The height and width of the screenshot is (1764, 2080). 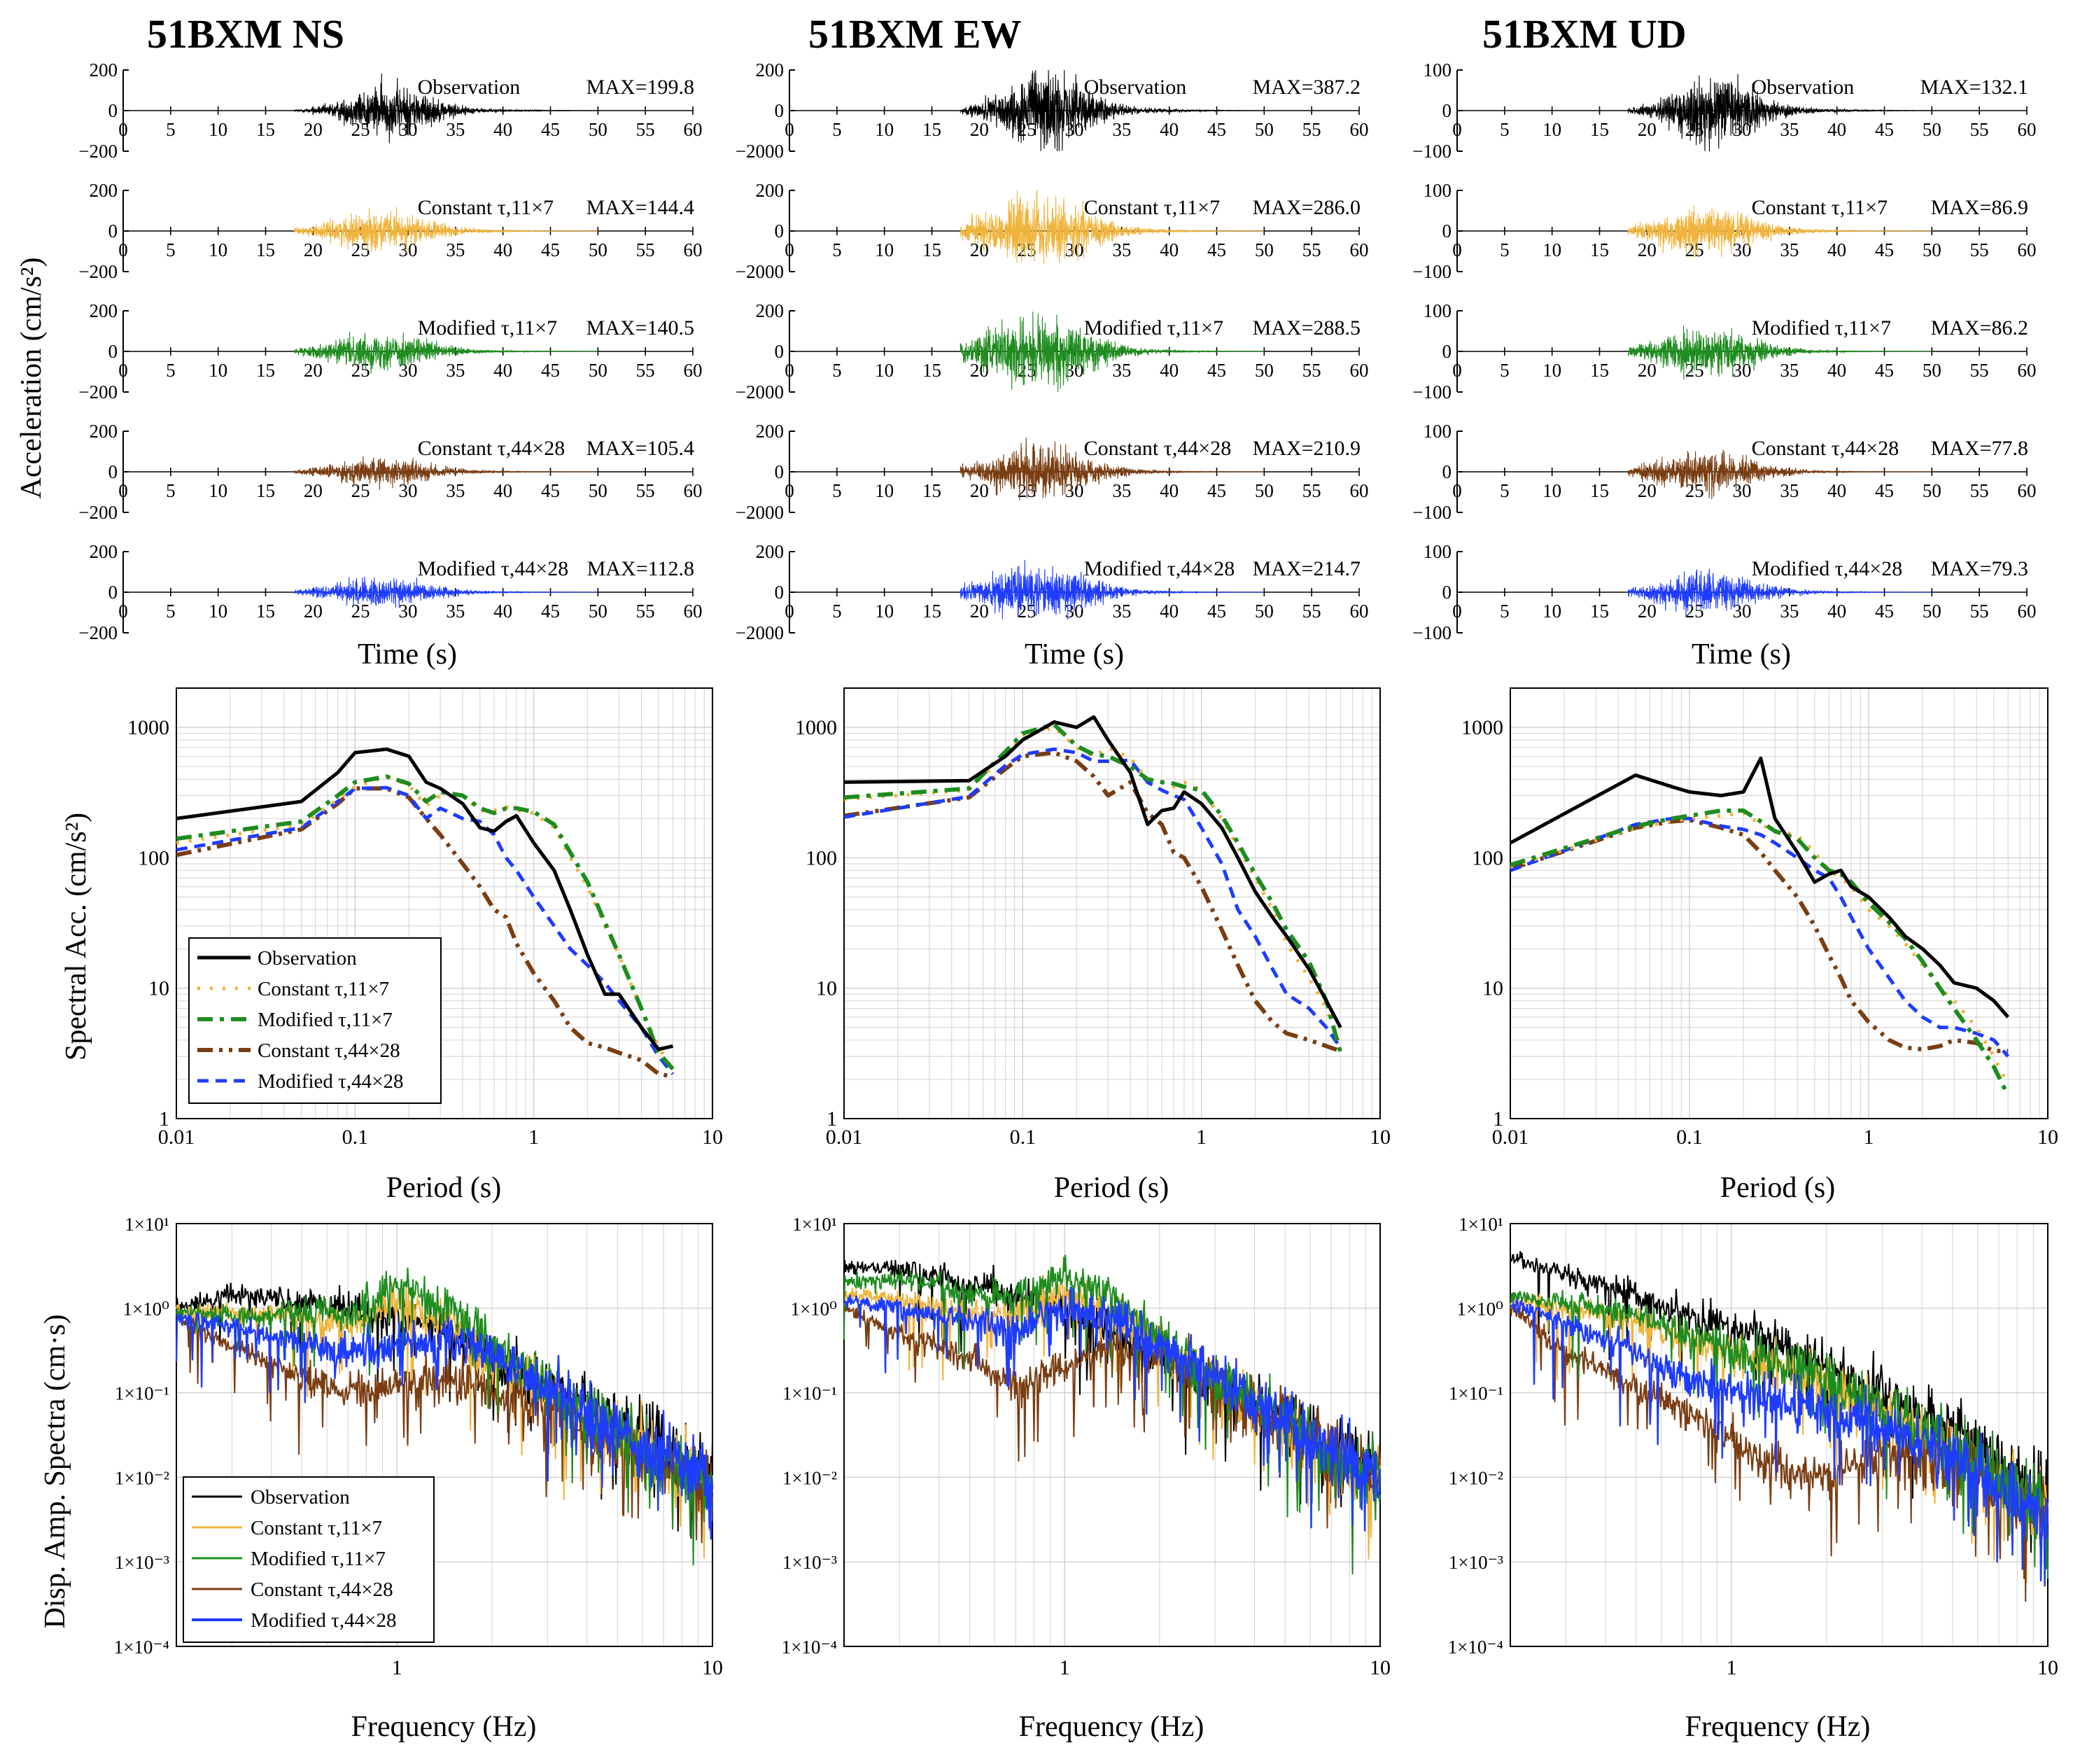 I want to click on waveform-max-label: MAX=77.8, so click(x=1979, y=448).